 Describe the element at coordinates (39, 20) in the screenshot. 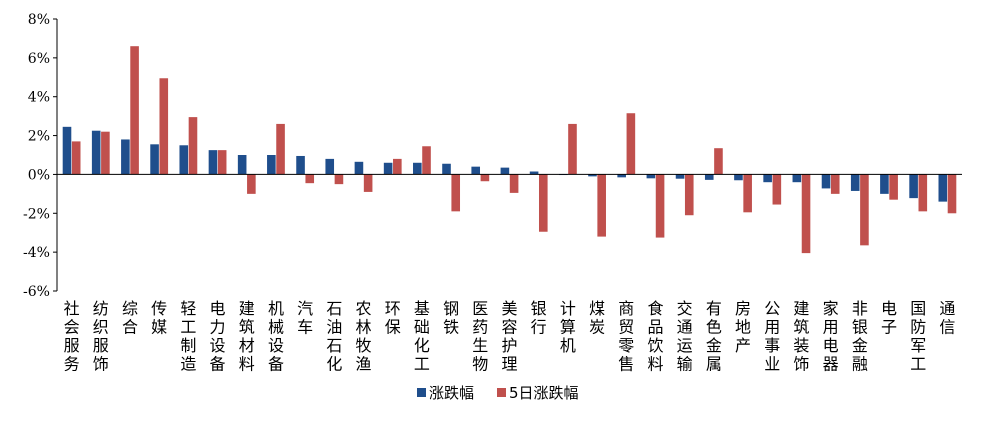

I see `y-tick-label: 8%` at that location.